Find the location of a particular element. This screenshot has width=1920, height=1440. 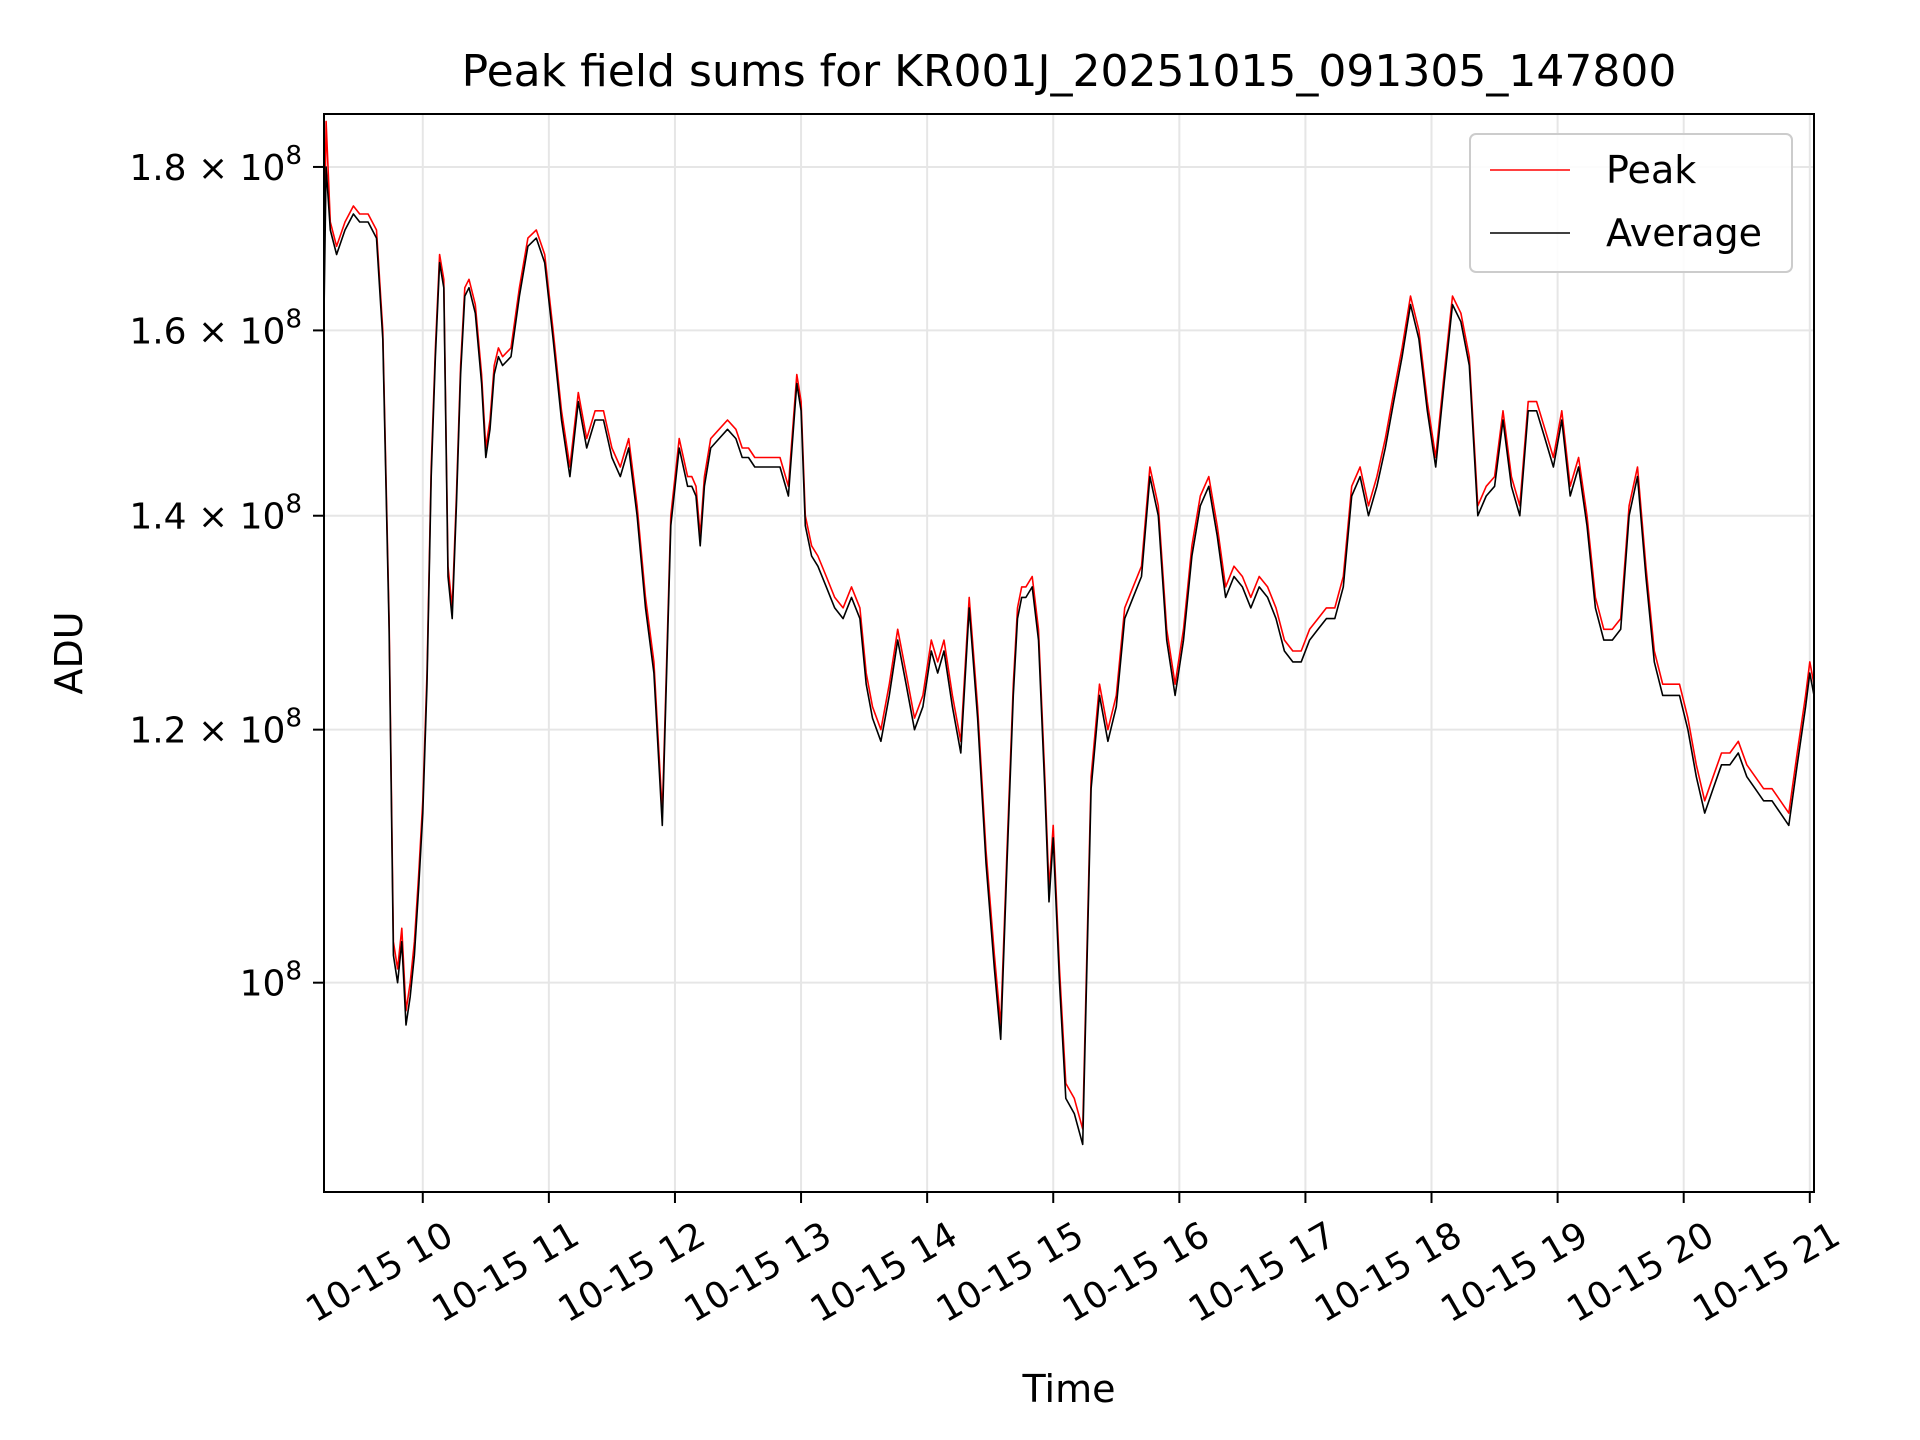

y-tick-label: 1.2 × 108 is located at coordinates (215, 728).